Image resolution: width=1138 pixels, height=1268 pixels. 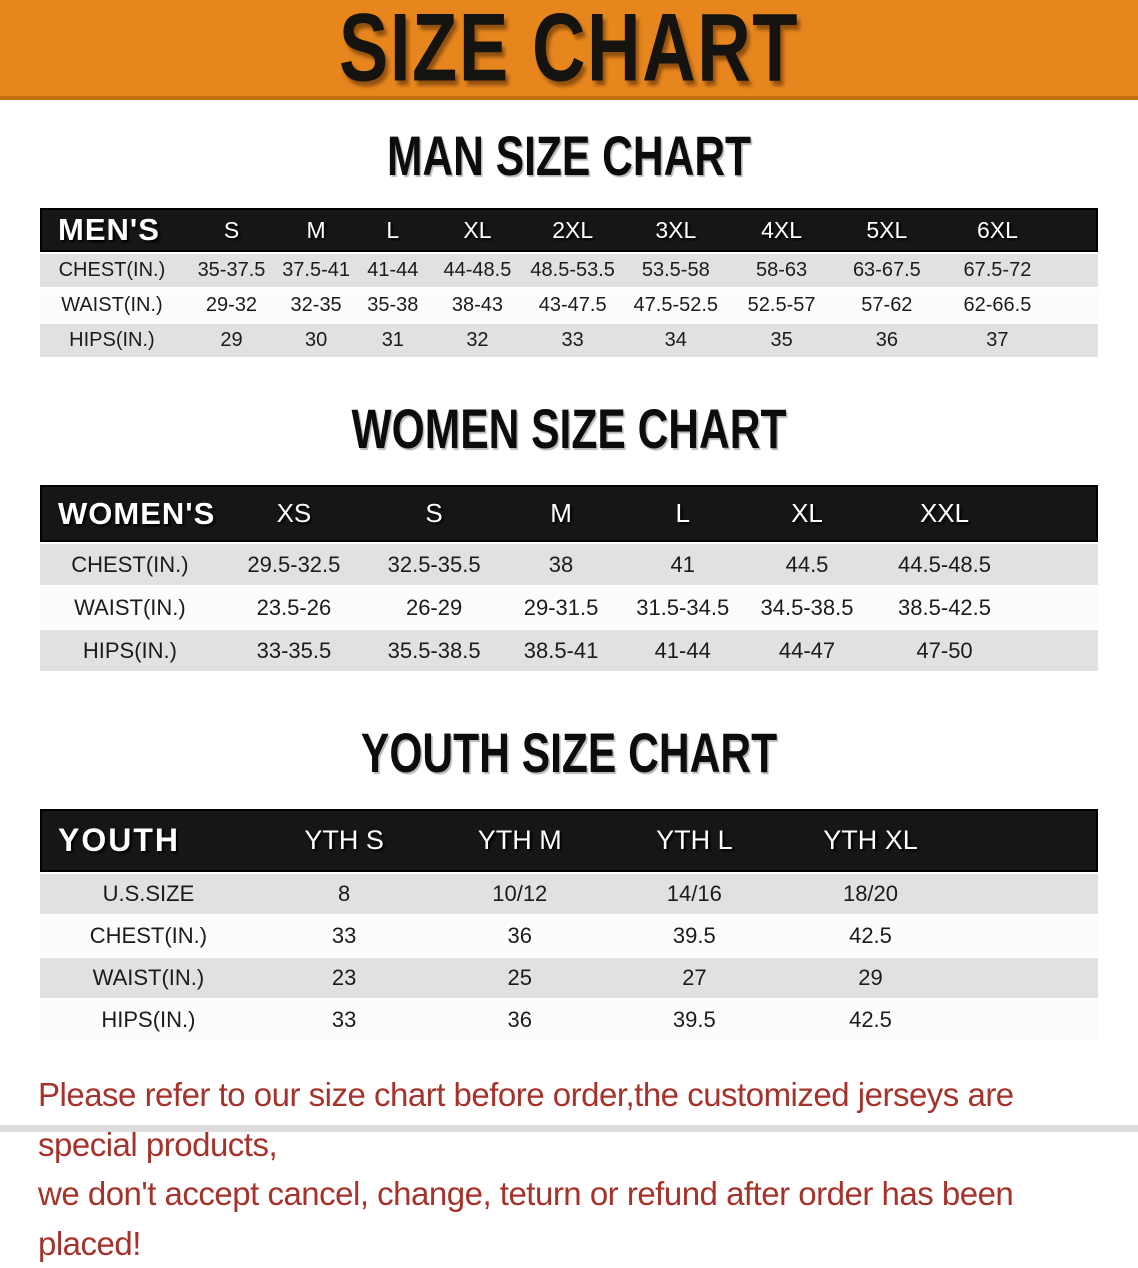 I want to click on header-row: WOMEN'S XS S M L XL XXL, so click(x=569, y=513).